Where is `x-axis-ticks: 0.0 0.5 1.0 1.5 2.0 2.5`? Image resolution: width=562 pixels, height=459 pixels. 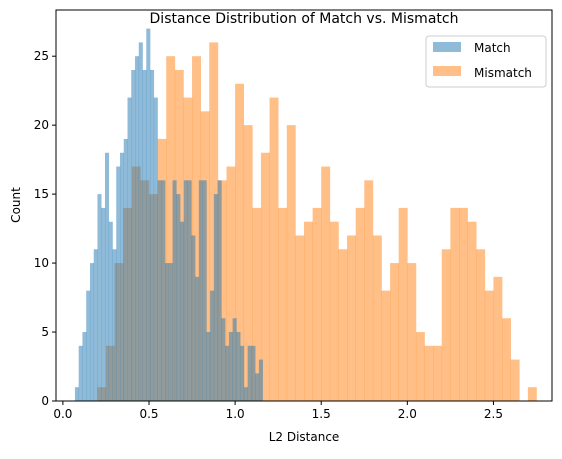 x-axis-ticks: 0.0 0.5 1.0 1.5 2.0 2.5 is located at coordinates (278, 411).